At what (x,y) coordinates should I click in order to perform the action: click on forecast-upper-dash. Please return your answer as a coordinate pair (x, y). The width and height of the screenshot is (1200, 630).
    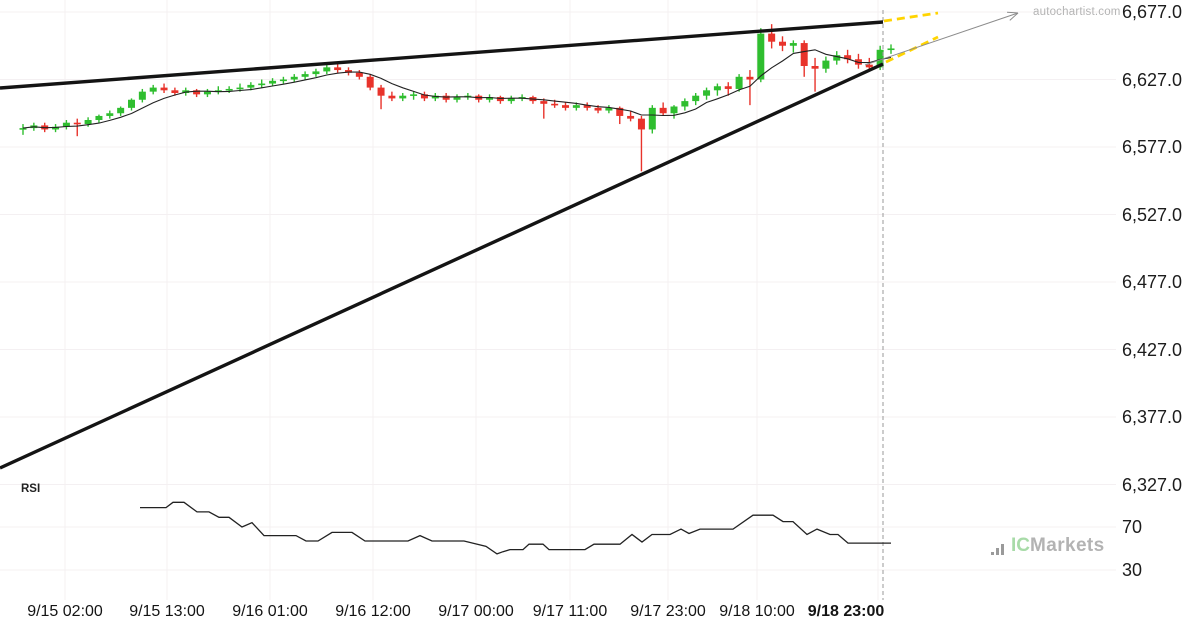
    Looking at the image, I should click on (911, 17).